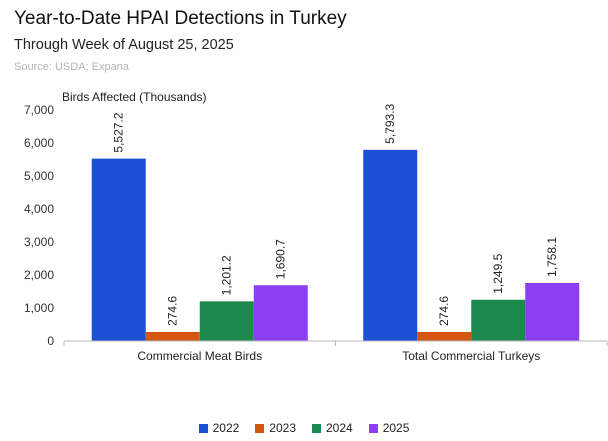 The width and height of the screenshot is (608, 441). Describe the element at coordinates (552, 257) in the screenshot. I see `data-label: 1,758.1` at that location.